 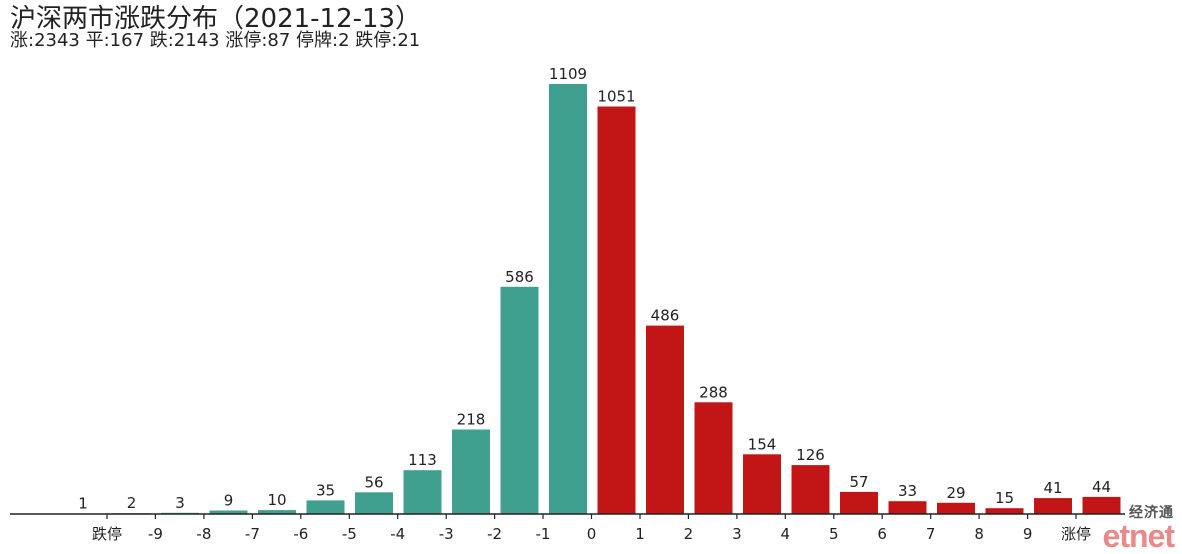 I want to click on bar-value-label: 3, so click(x=180, y=503).